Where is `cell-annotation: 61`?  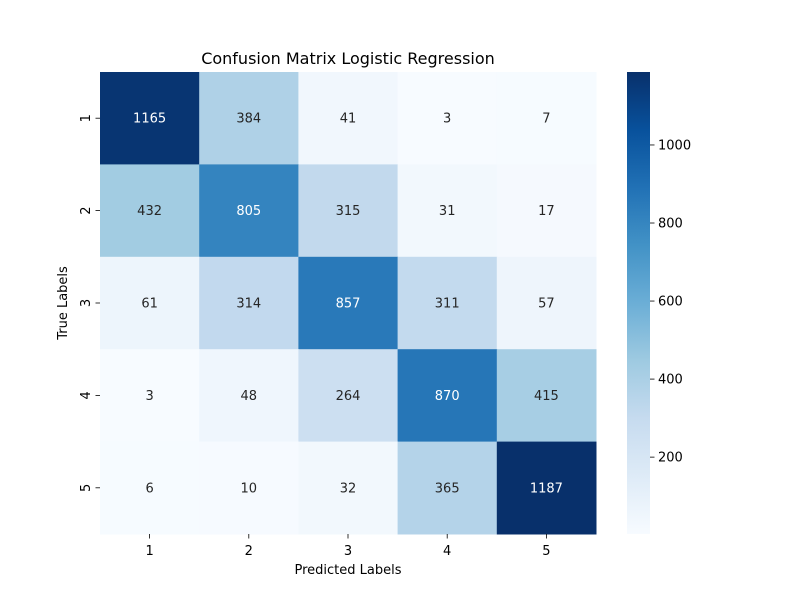
cell-annotation: 61 is located at coordinates (149, 304).